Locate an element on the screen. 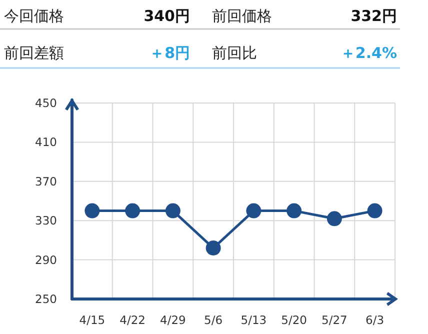 This screenshot has height=334, width=428. x-tick-label: 4/22 is located at coordinates (133, 320).